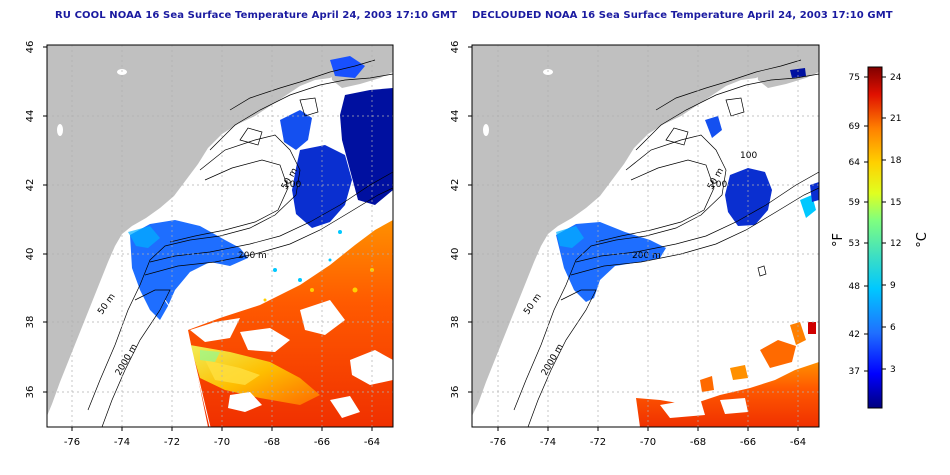 This screenshot has height=475, width=950. Describe the element at coordinates (854, 372) in the screenshot. I see `colorbar-f-tick-37: 37` at that location.